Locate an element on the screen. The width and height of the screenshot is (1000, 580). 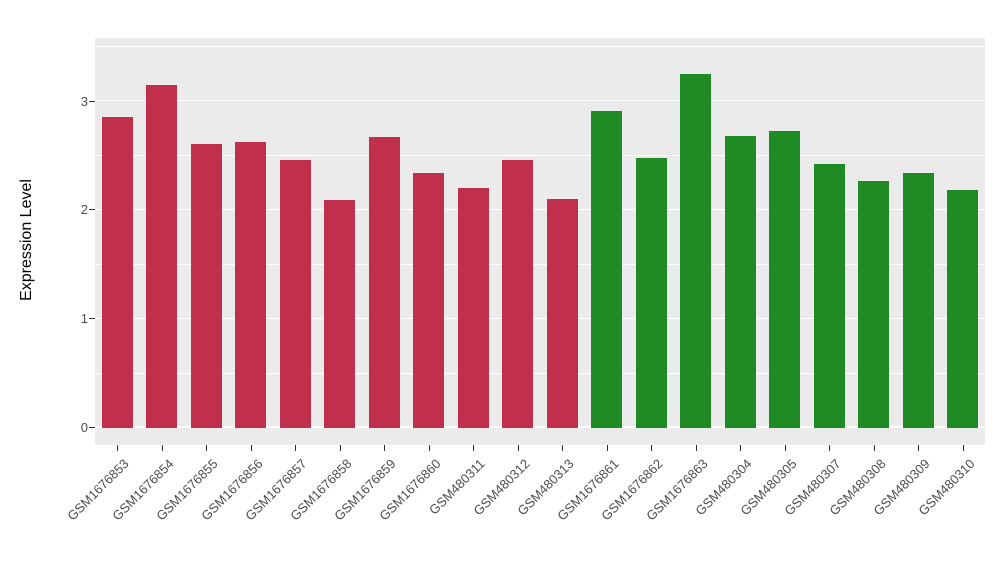
bar-GSM1676855 is located at coordinates (206, 285).